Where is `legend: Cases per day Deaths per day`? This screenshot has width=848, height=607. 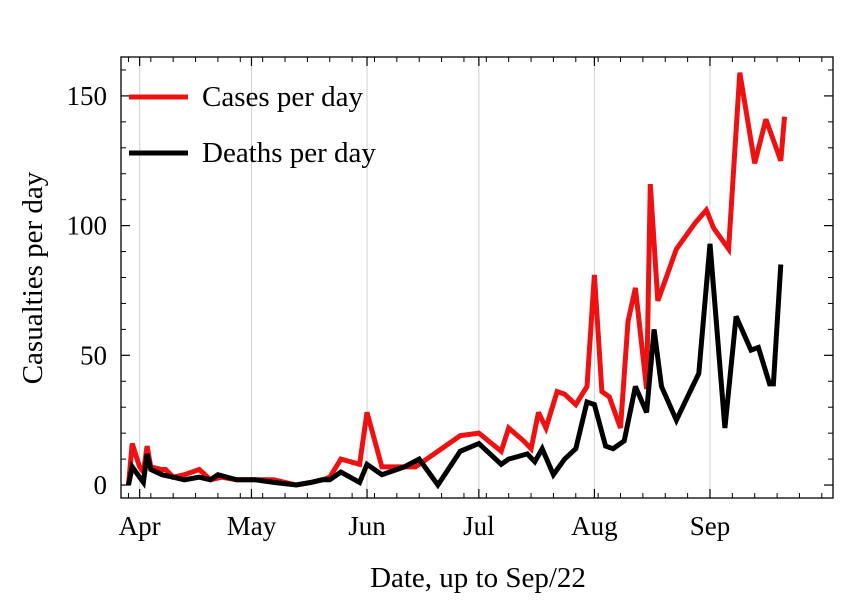
legend: Cases per day Deaths per day is located at coordinates (252, 125).